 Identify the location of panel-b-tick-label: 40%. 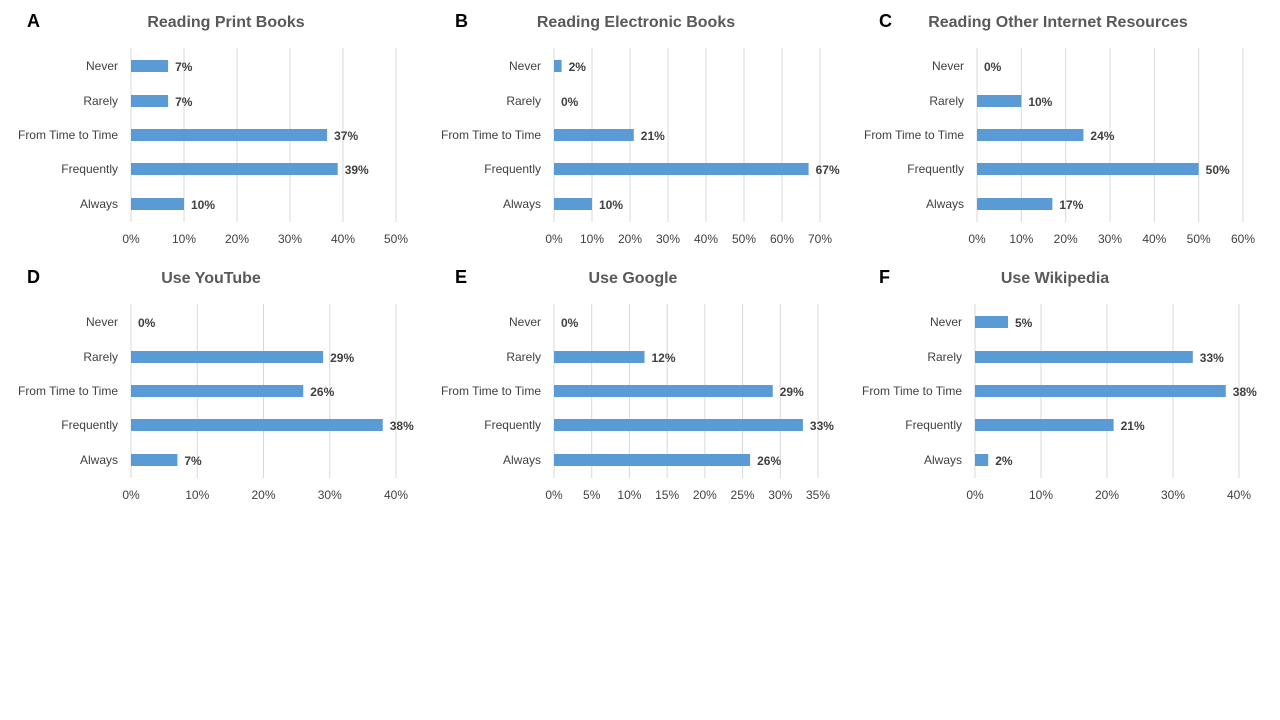
(706, 239).